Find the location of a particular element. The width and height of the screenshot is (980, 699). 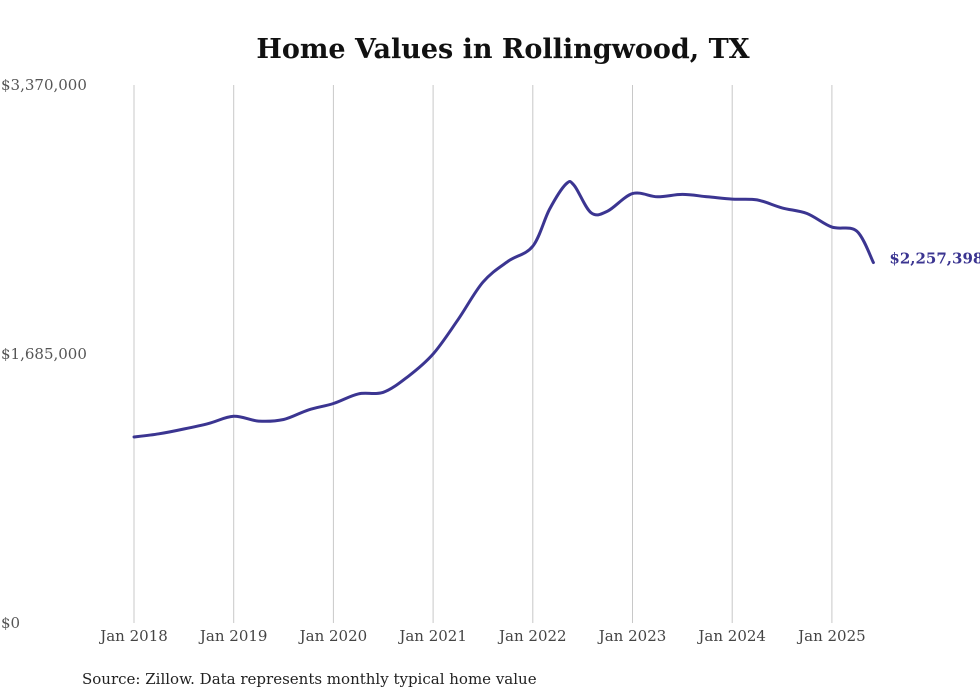

x-tick-label: Jan 2021 is located at coordinates (432, 636).